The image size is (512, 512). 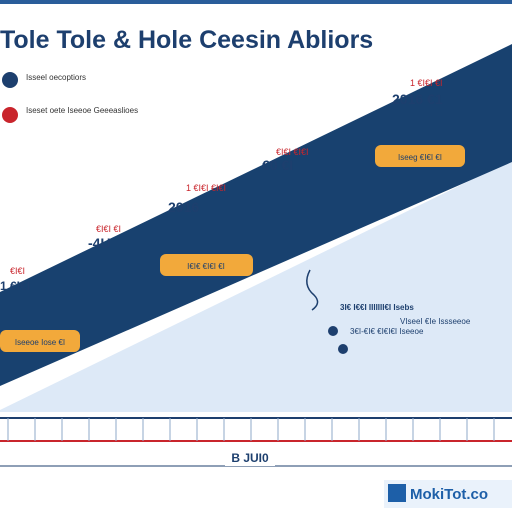 What do you see at coordinates (387, 331) in the screenshot?
I see `note-text: 3€I-€I€ €I€I€I Iseeoe` at bounding box center [387, 331].